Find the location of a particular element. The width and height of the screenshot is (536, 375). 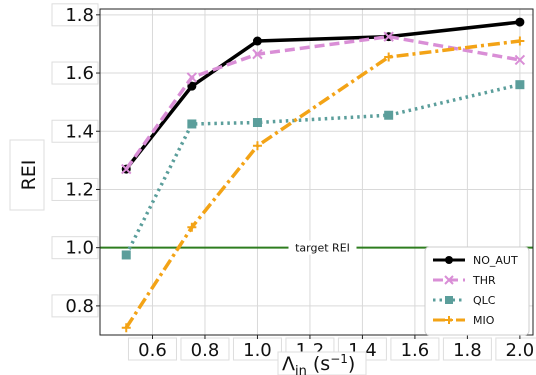

y-tick-label: 1.8 is located at coordinates (79, 15).